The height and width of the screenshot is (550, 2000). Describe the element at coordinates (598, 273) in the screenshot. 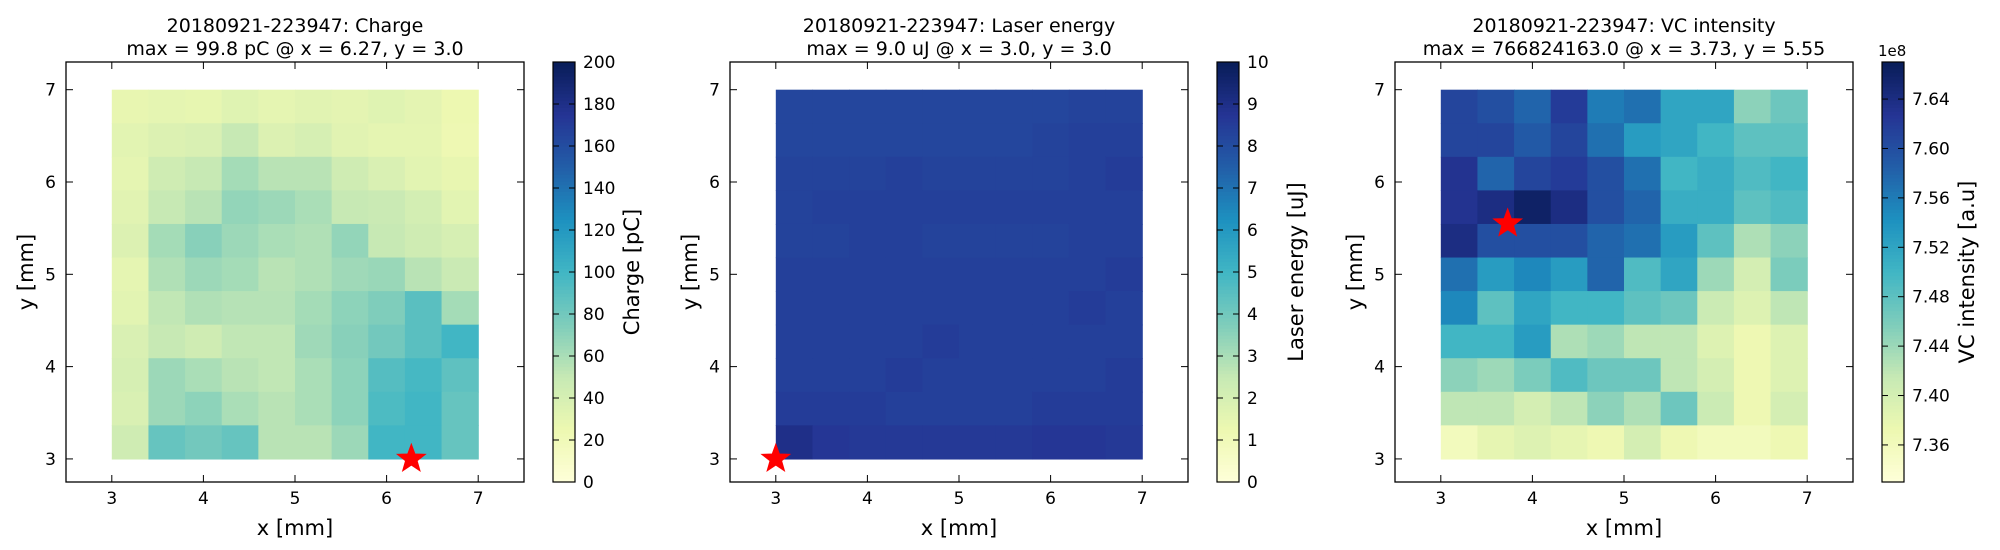

I see `colorbar: 0 20 40 60 80 100 120 140 160 180 200 Charge [pC]` at that location.